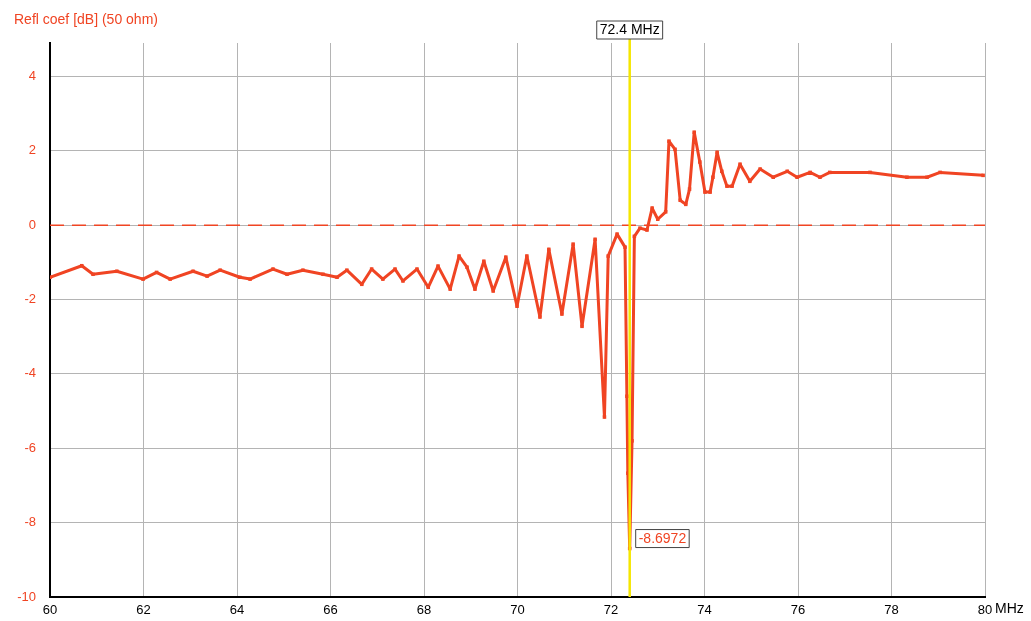  I want to click on y-axis-title: Refl coef [dB] (50 ohm), so click(86, 18).